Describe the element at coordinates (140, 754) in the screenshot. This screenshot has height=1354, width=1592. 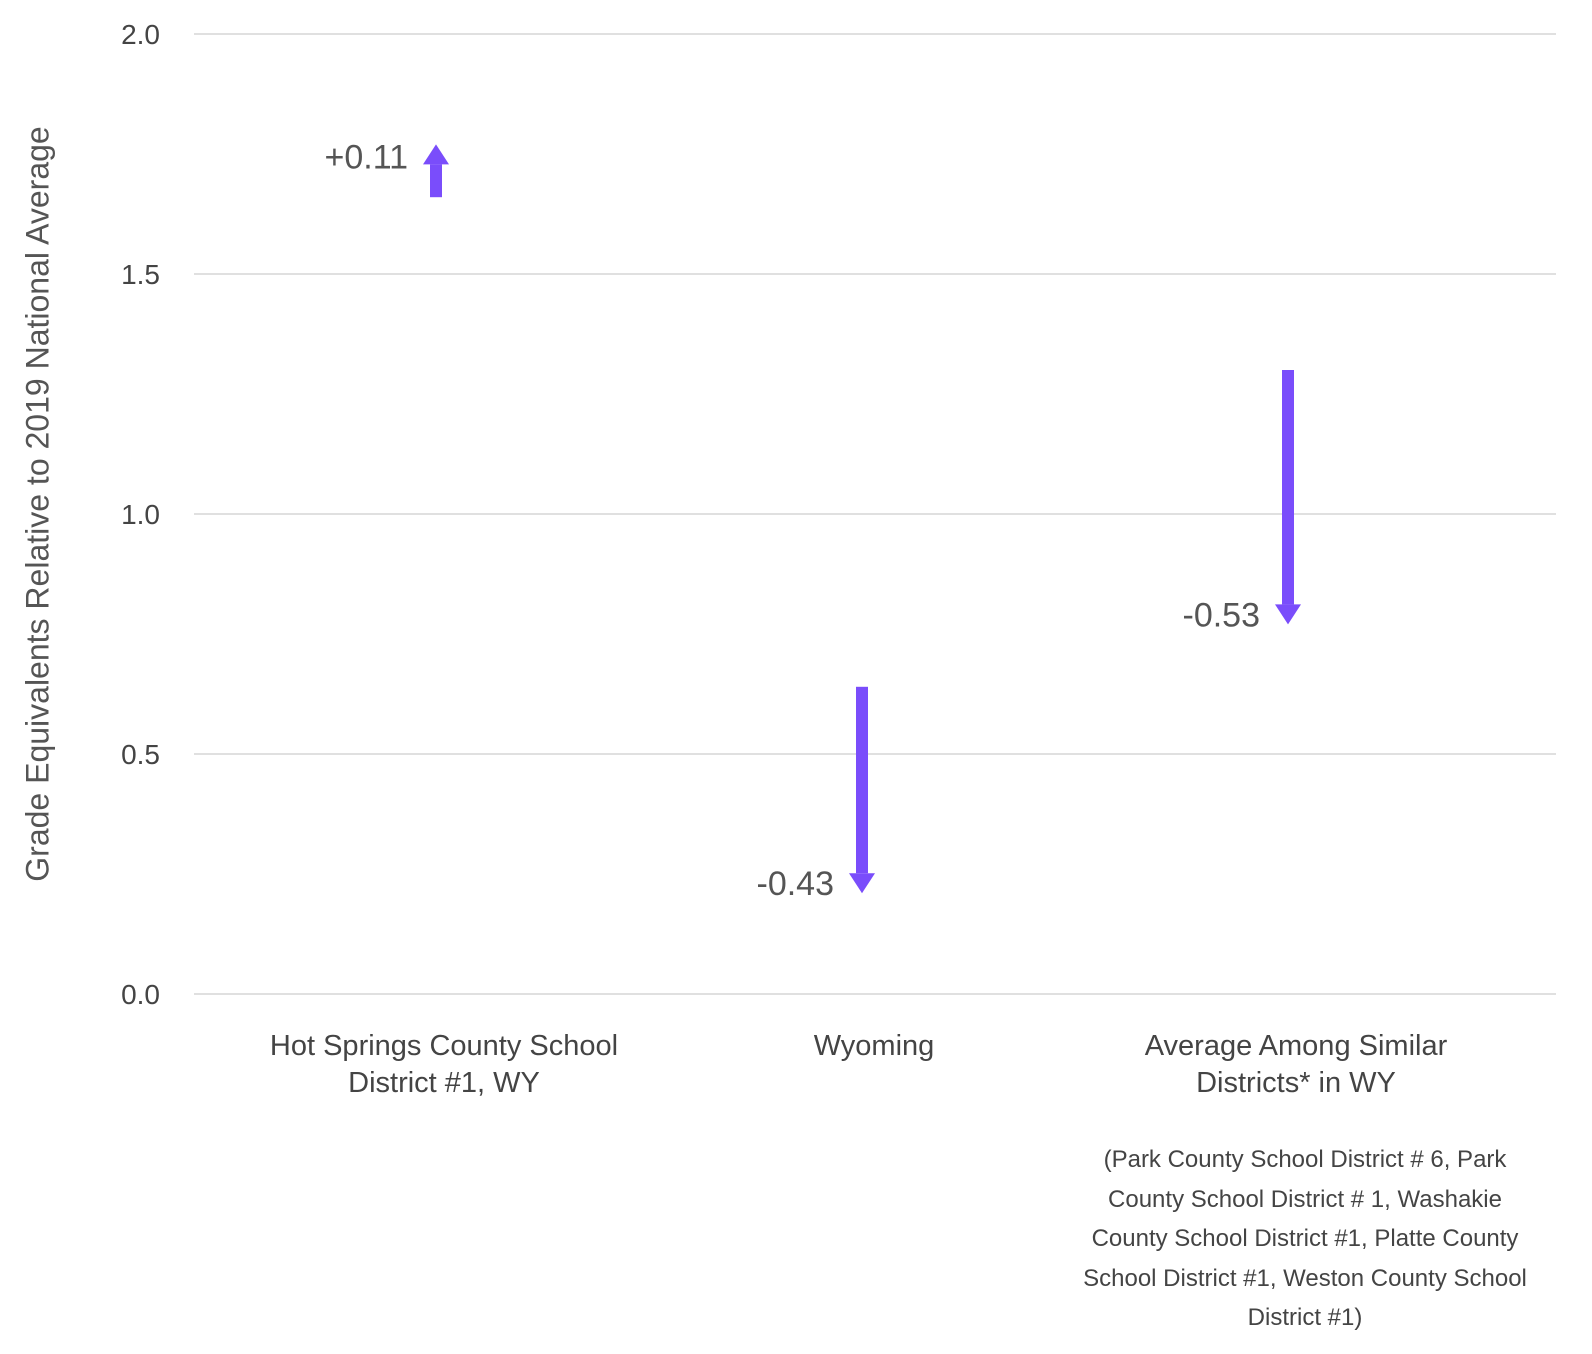
I see `y-tick-label-2: 0.5` at that location.